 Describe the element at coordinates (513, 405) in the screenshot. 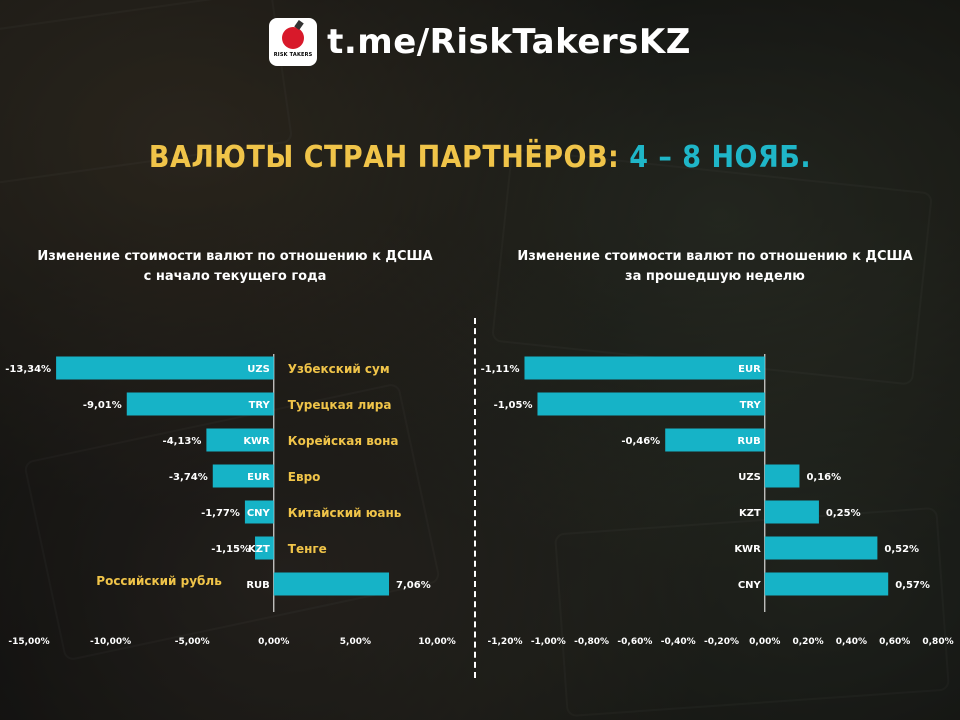

I see `value-label-try: -1,05%` at that location.